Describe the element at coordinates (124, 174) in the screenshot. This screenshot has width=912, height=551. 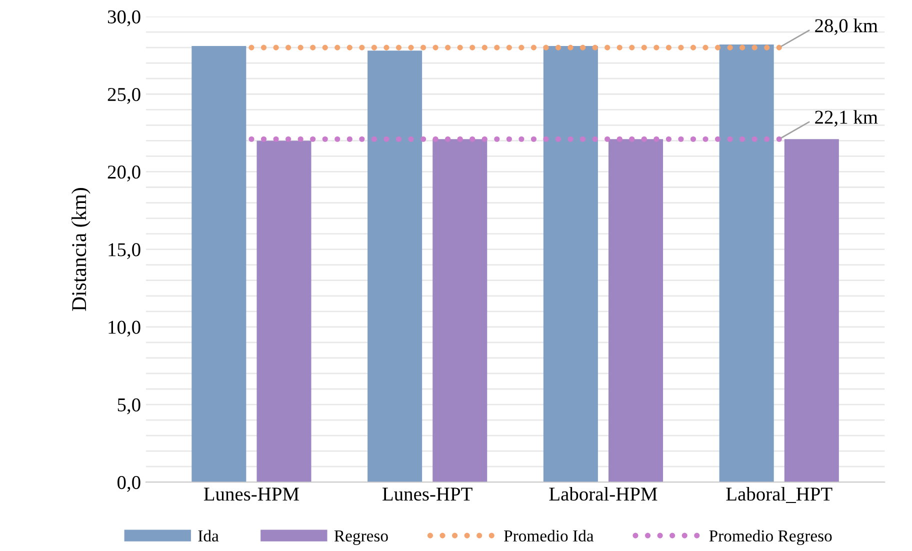
I see `y-tick-label: 20,0` at that location.